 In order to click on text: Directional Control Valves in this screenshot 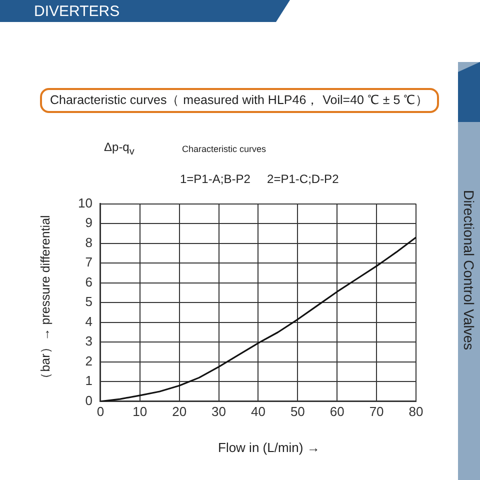, I will do `click(469, 270)`.